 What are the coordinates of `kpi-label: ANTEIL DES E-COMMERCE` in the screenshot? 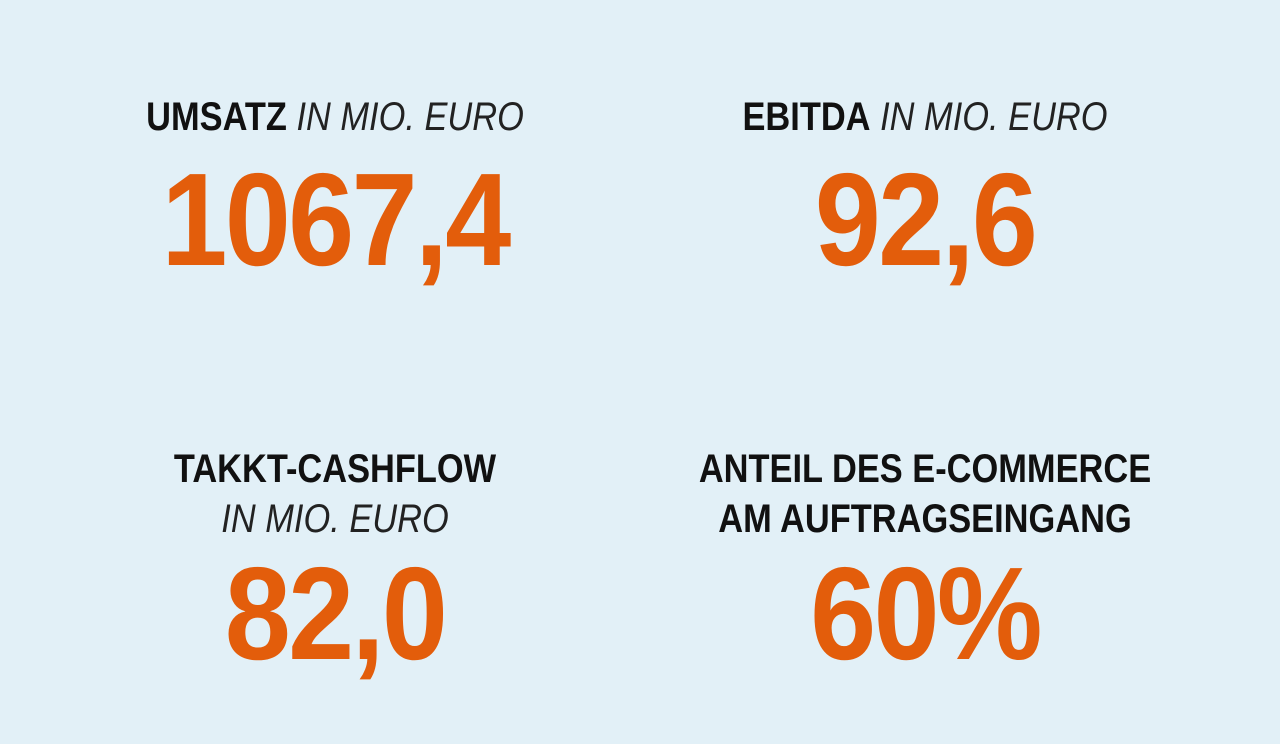 It's located at (925, 469).